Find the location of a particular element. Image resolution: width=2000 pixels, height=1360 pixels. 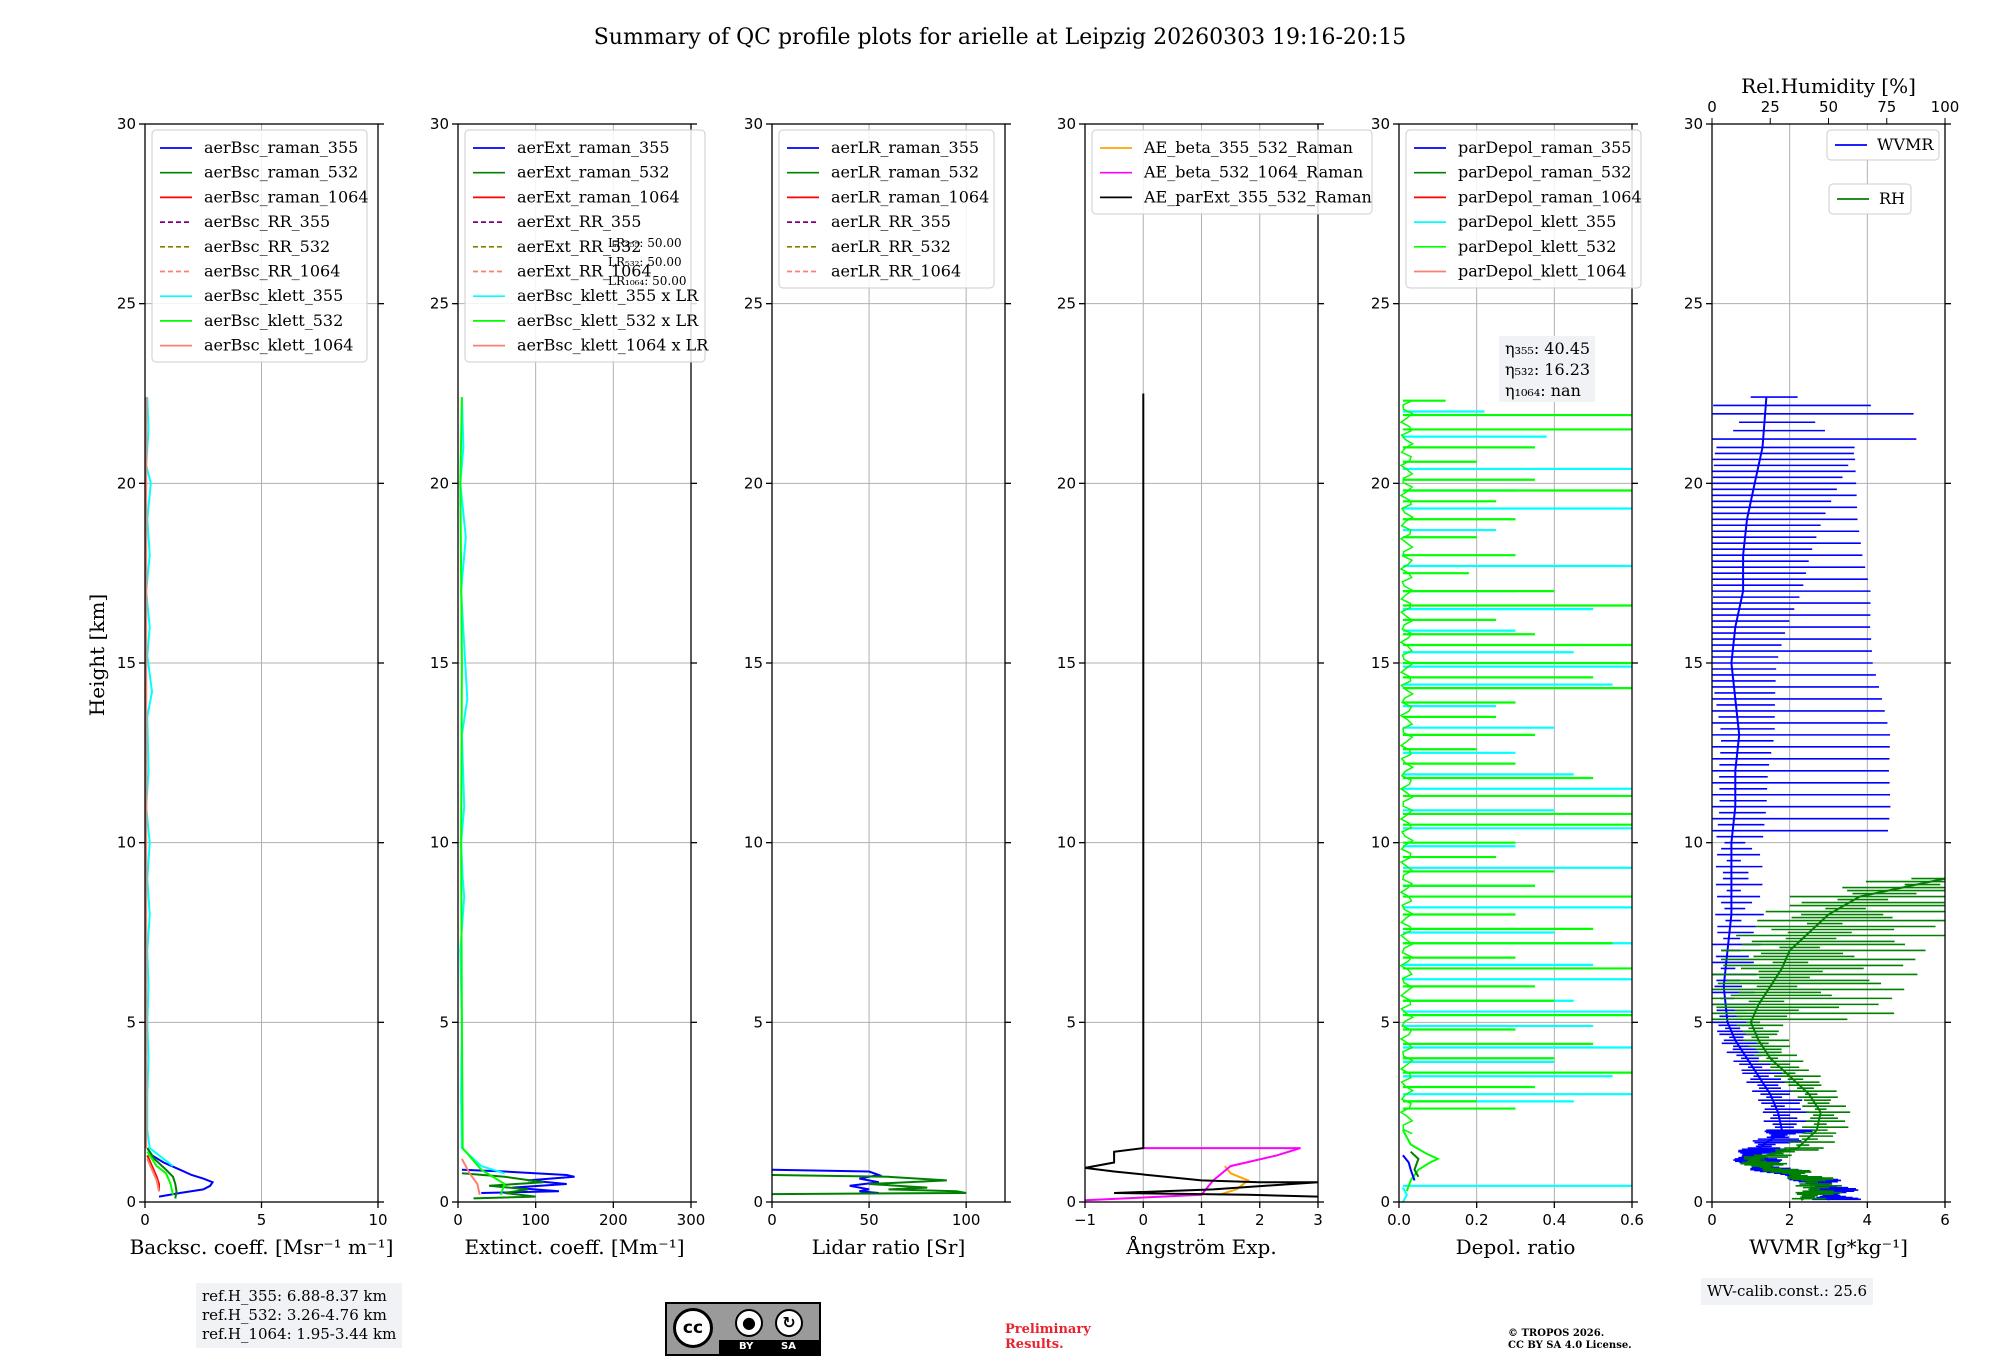

legend-label: aerBsc_klett_532 x LR is located at coordinates (608, 320).